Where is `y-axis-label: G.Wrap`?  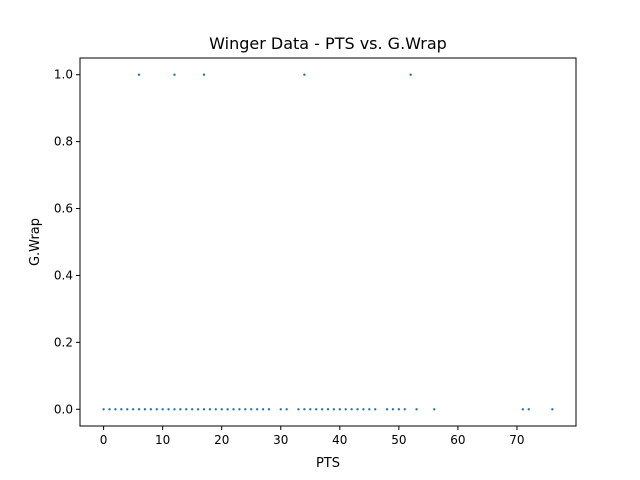
y-axis-label: G.Wrap is located at coordinates (35, 242).